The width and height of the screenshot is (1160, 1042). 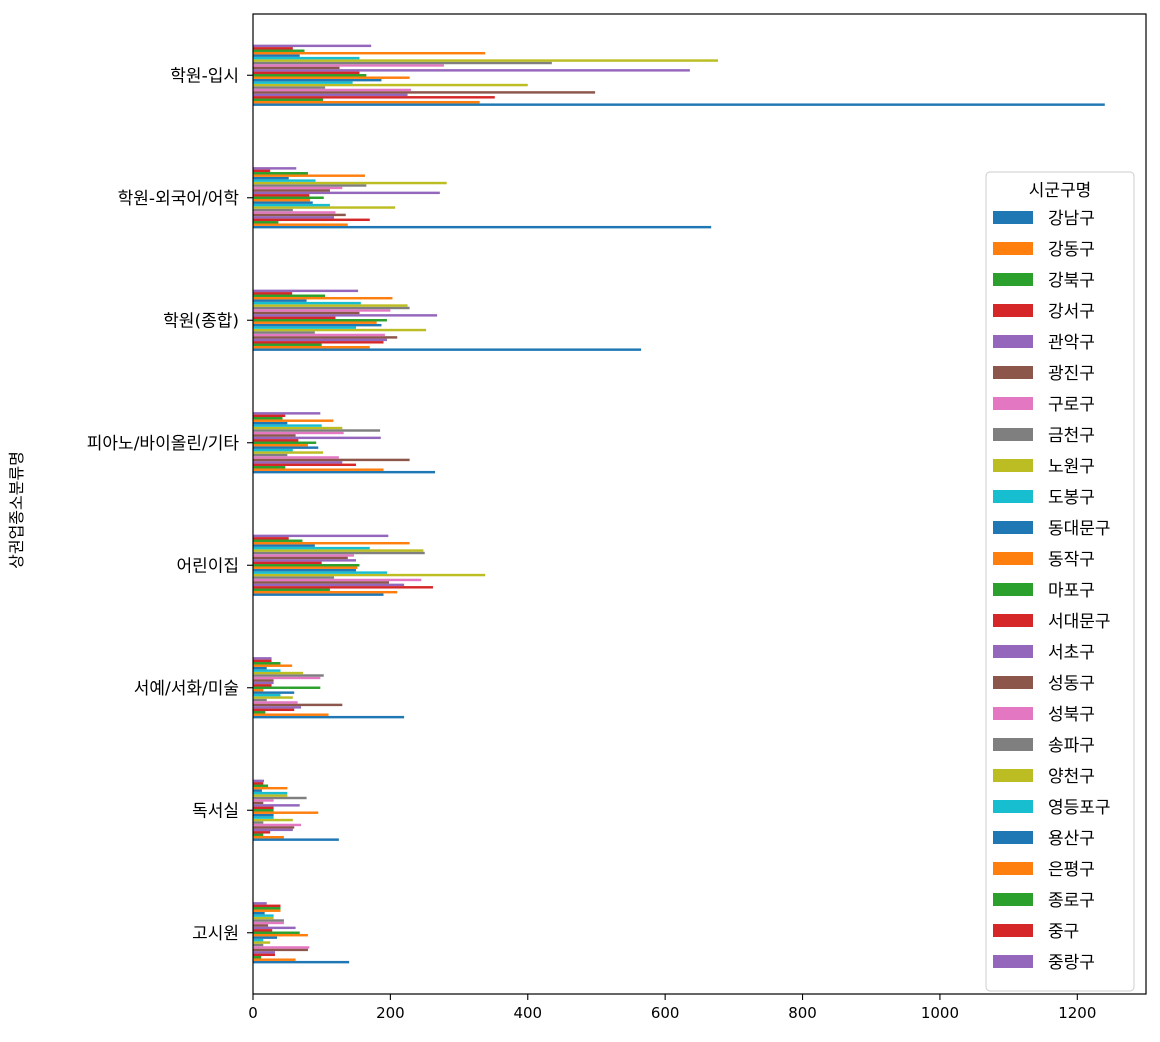 What do you see at coordinates (1060, 191) in the screenshot?
I see `legend-title: 시군구명` at bounding box center [1060, 191].